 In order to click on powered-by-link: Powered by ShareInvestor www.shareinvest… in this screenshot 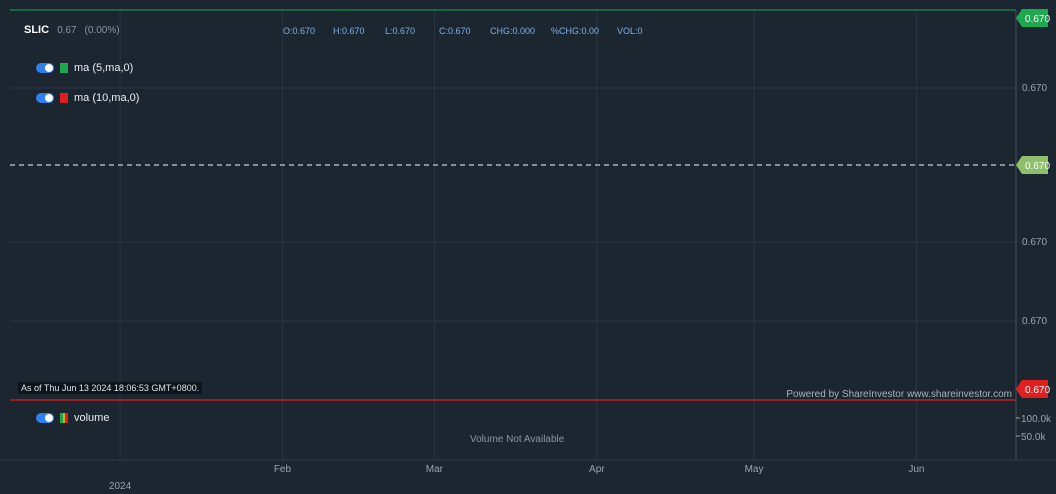, I will do `click(899, 394)`.